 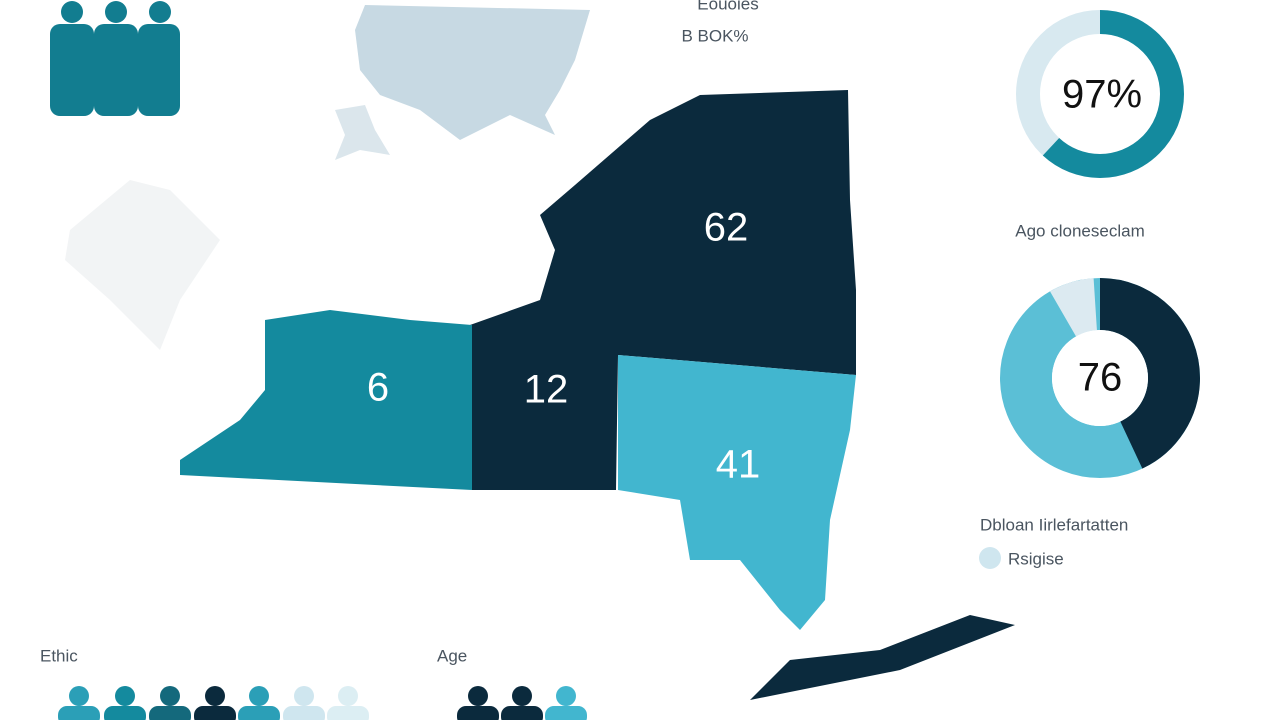 I want to click on region-label: 41, so click(x=738, y=465).